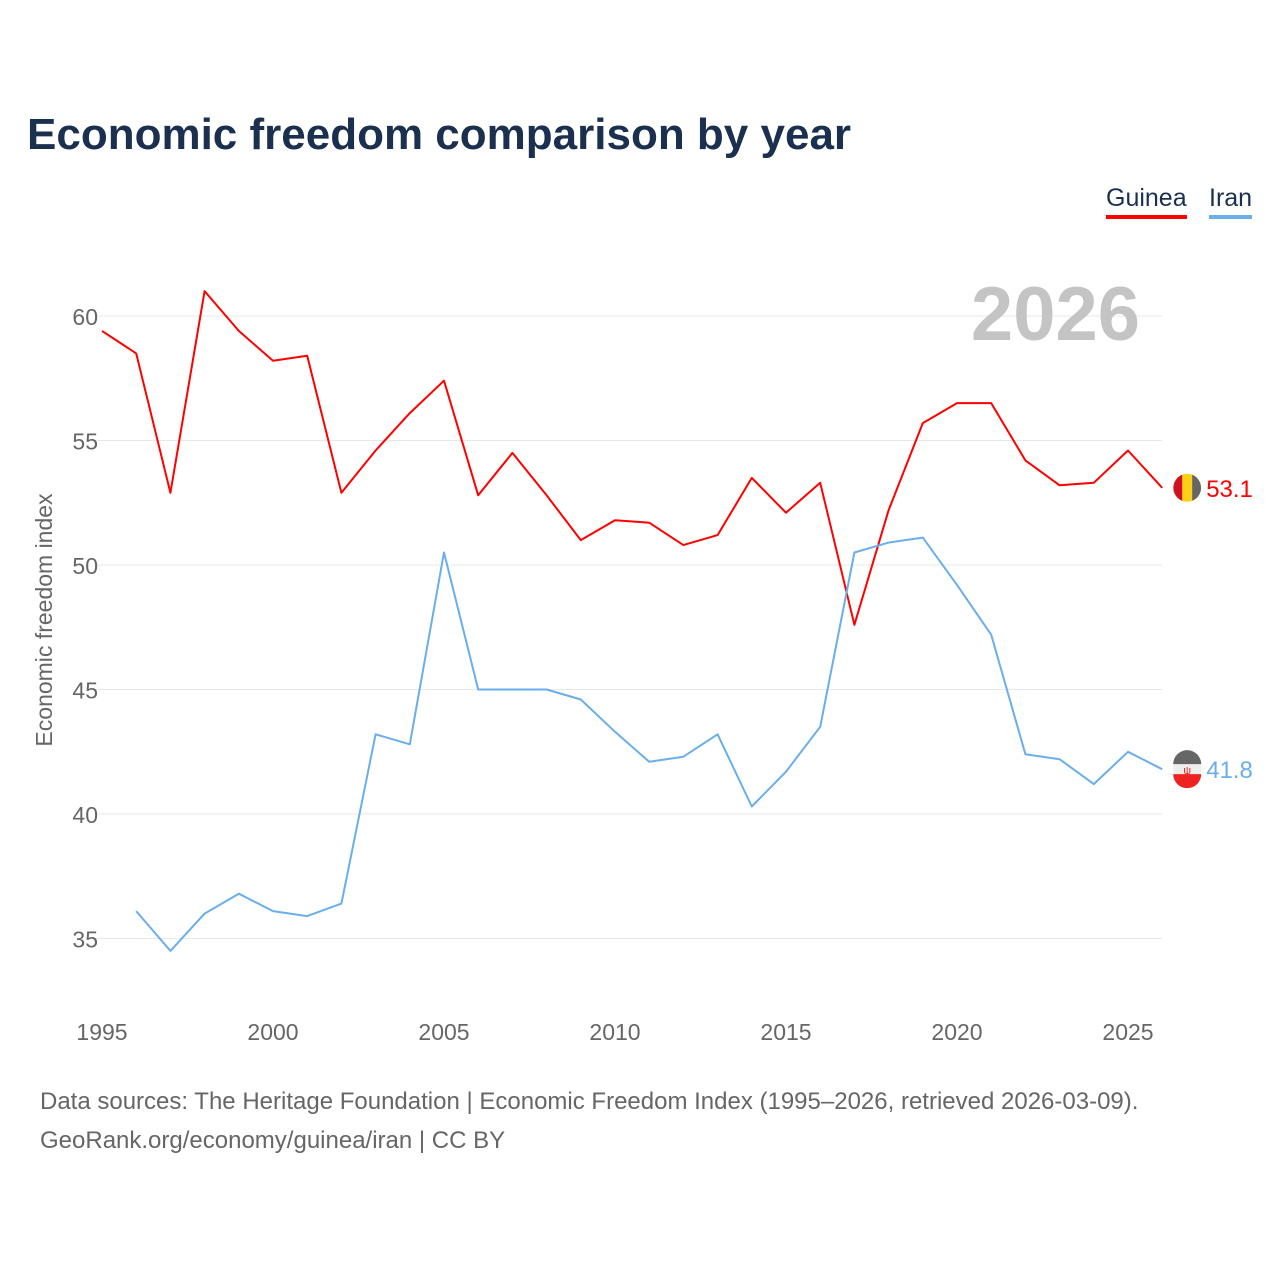  What do you see at coordinates (1178, 487) in the screenshot?
I see `guinea-flag-red` at bounding box center [1178, 487].